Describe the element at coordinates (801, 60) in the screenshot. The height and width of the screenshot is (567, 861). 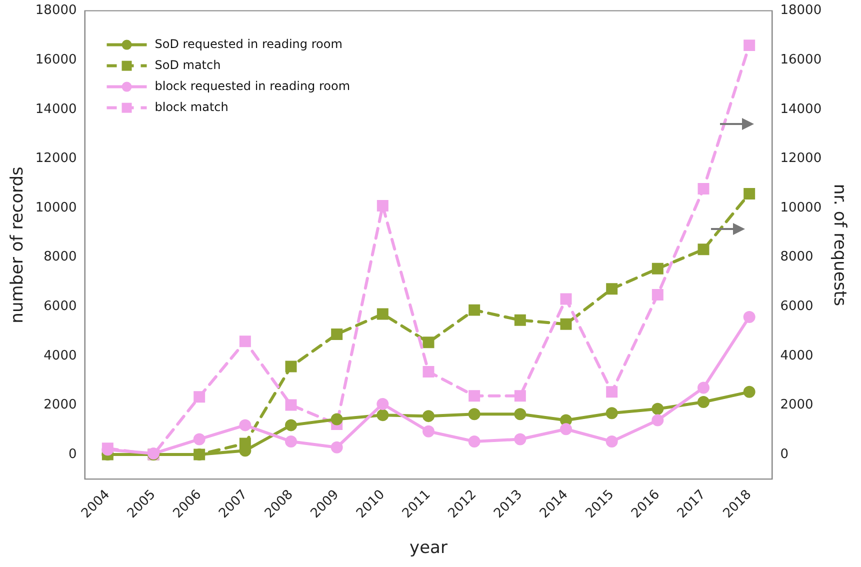
I see `y2-tick-label: 16000` at that location.